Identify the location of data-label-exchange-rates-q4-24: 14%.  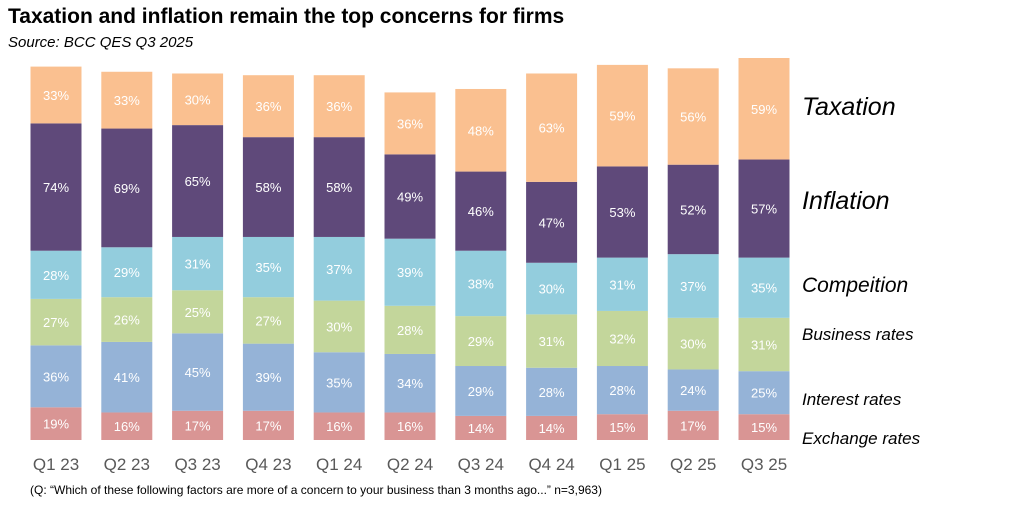
(552, 428).